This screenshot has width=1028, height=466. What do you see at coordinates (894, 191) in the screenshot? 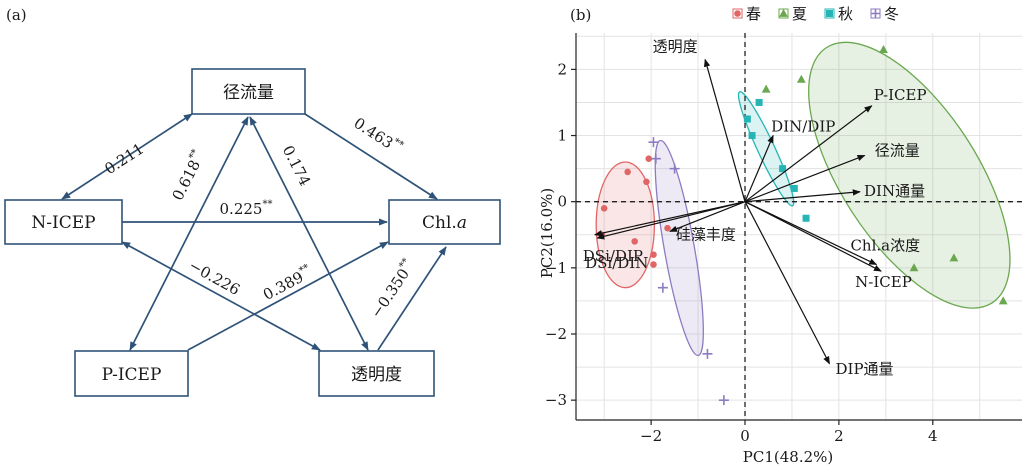
I see `loading-label-din通量: DIN通量` at bounding box center [894, 191].